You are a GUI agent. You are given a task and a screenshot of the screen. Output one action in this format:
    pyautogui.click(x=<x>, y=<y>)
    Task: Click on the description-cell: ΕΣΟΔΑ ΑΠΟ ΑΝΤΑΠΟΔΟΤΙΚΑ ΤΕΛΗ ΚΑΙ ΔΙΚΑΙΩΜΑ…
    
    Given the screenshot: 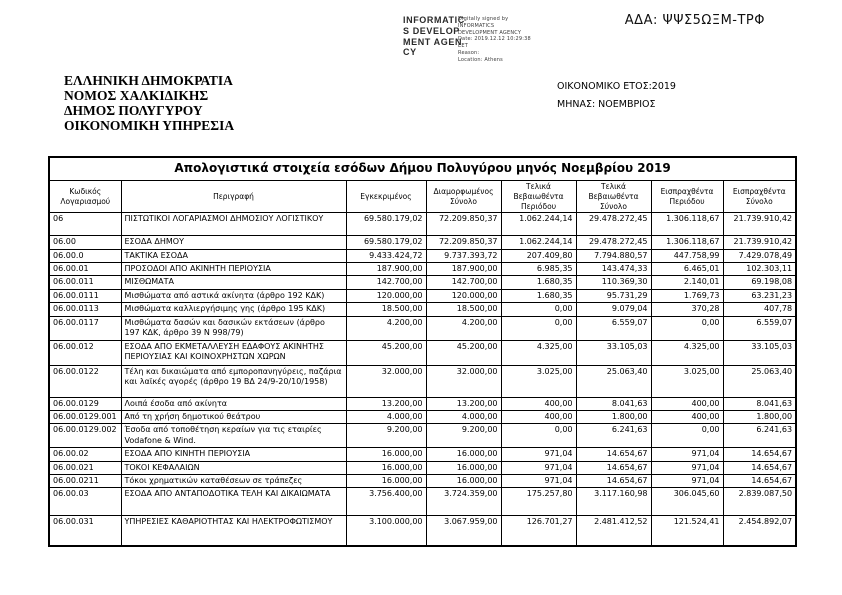 What is the action you would take?
    pyautogui.click(x=233, y=502)
    